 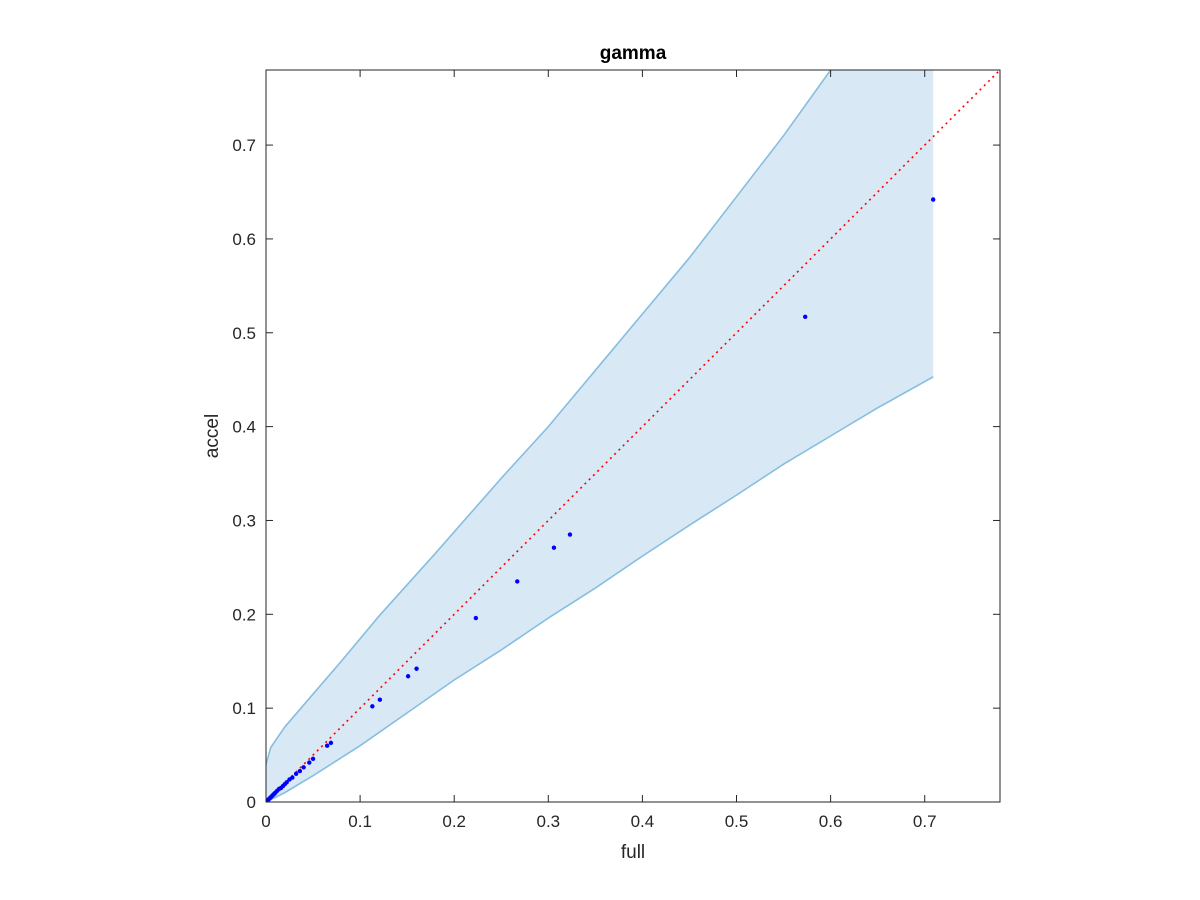 What do you see at coordinates (244, 708) in the screenshot?
I see `y-tick-label: 0.1` at bounding box center [244, 708].